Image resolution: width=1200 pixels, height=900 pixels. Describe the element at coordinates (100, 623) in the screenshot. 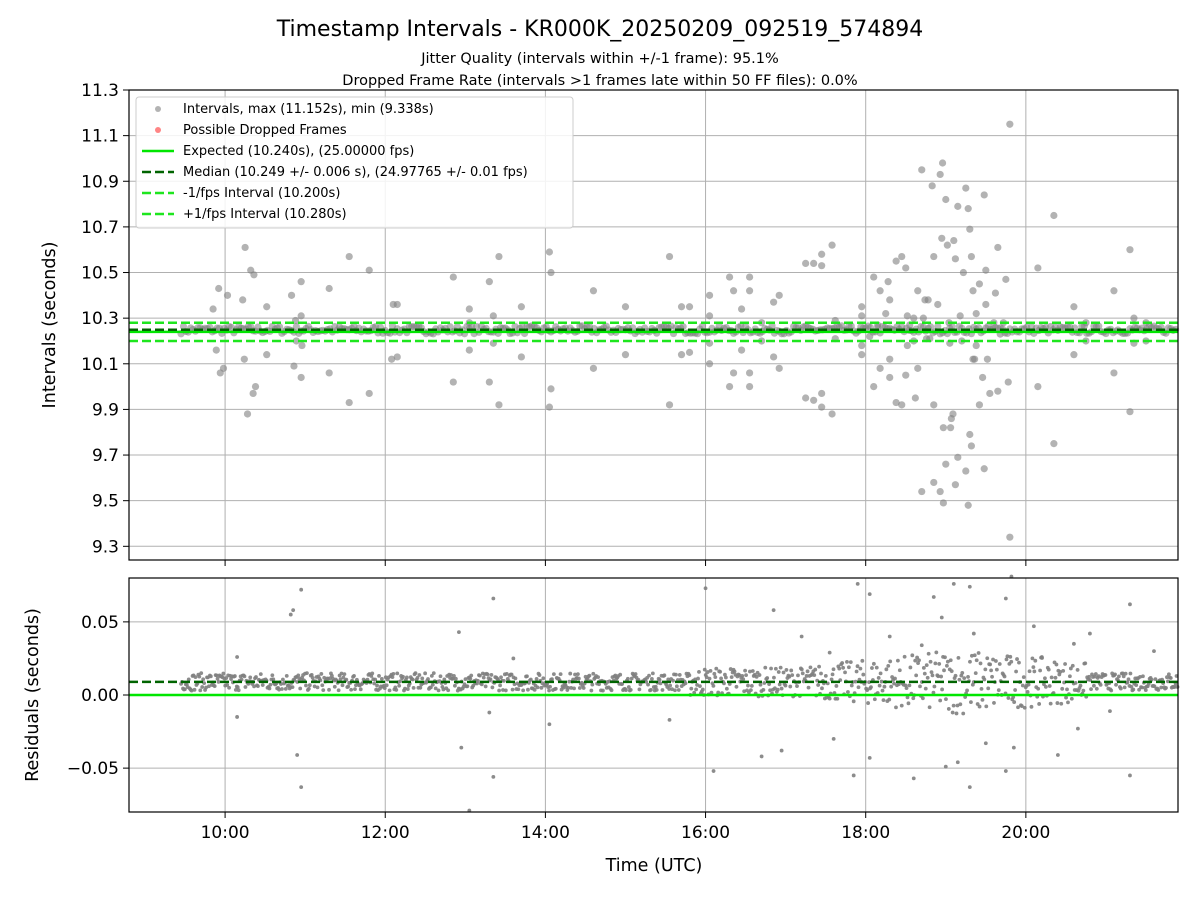

I see `residuals-y-tick-label: 0.05` at that location.